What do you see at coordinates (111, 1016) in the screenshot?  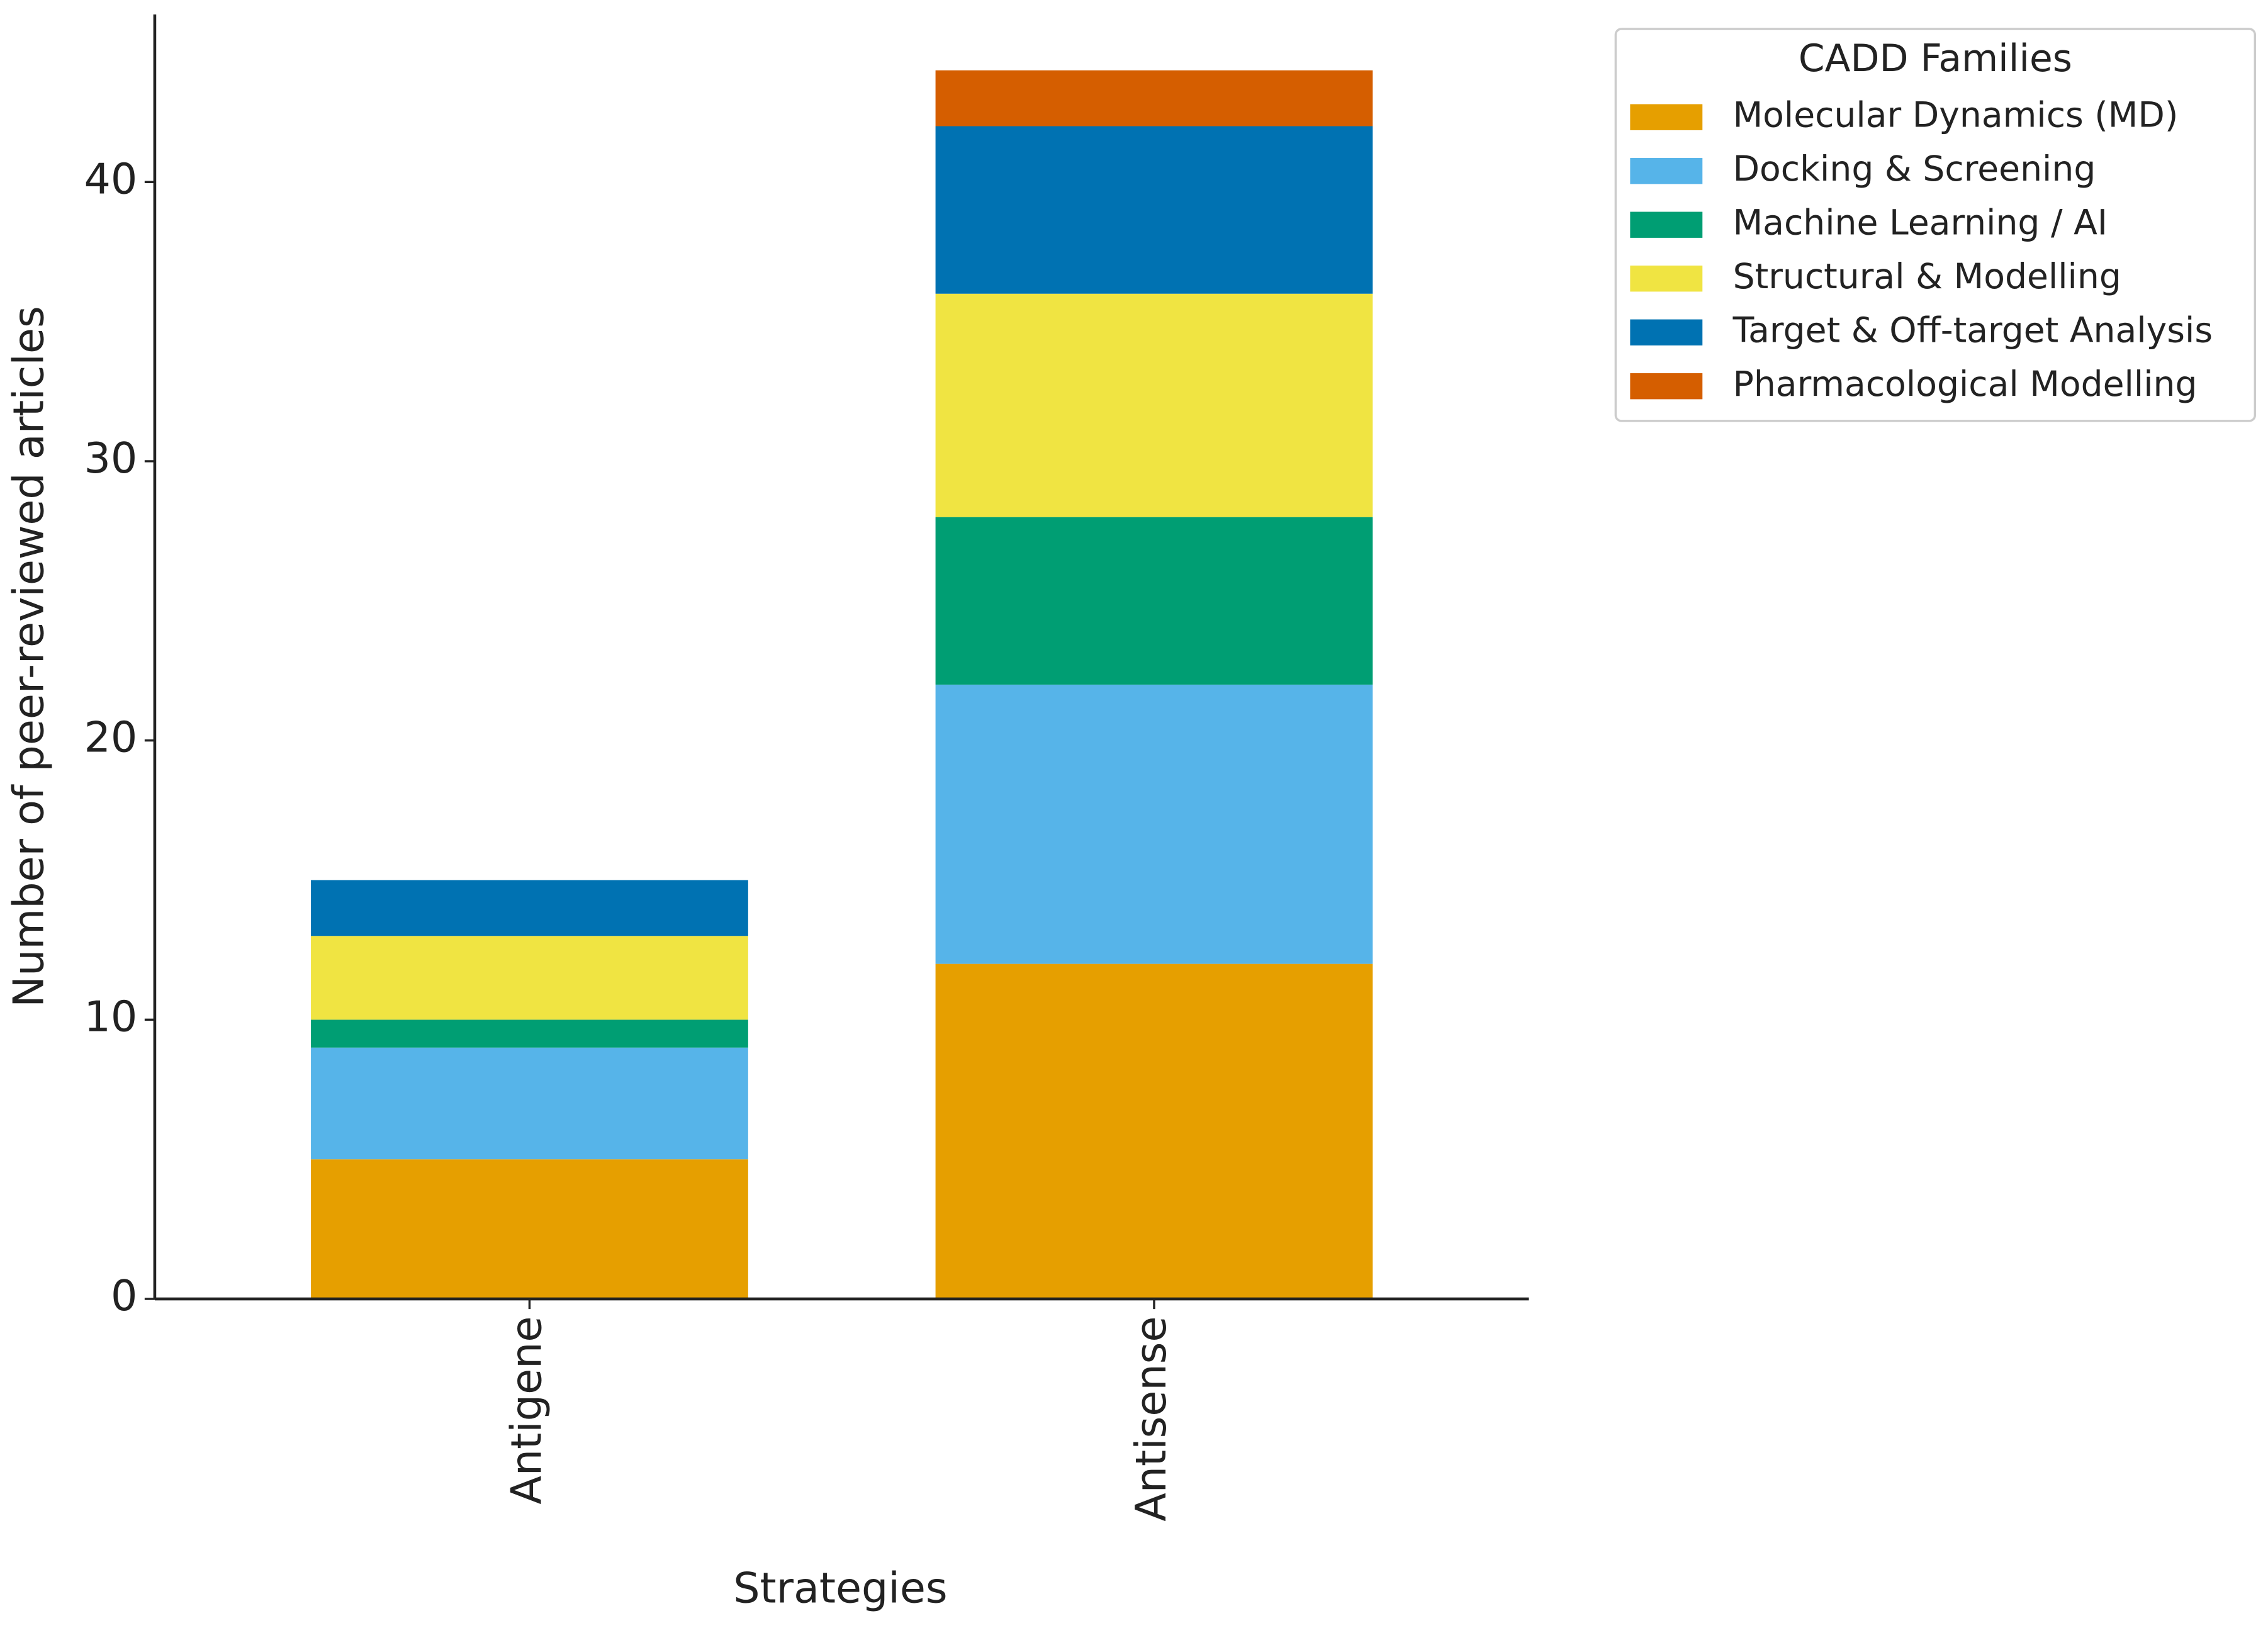 I see `y-tick-label: 10` at bounding box center [111, 1016].